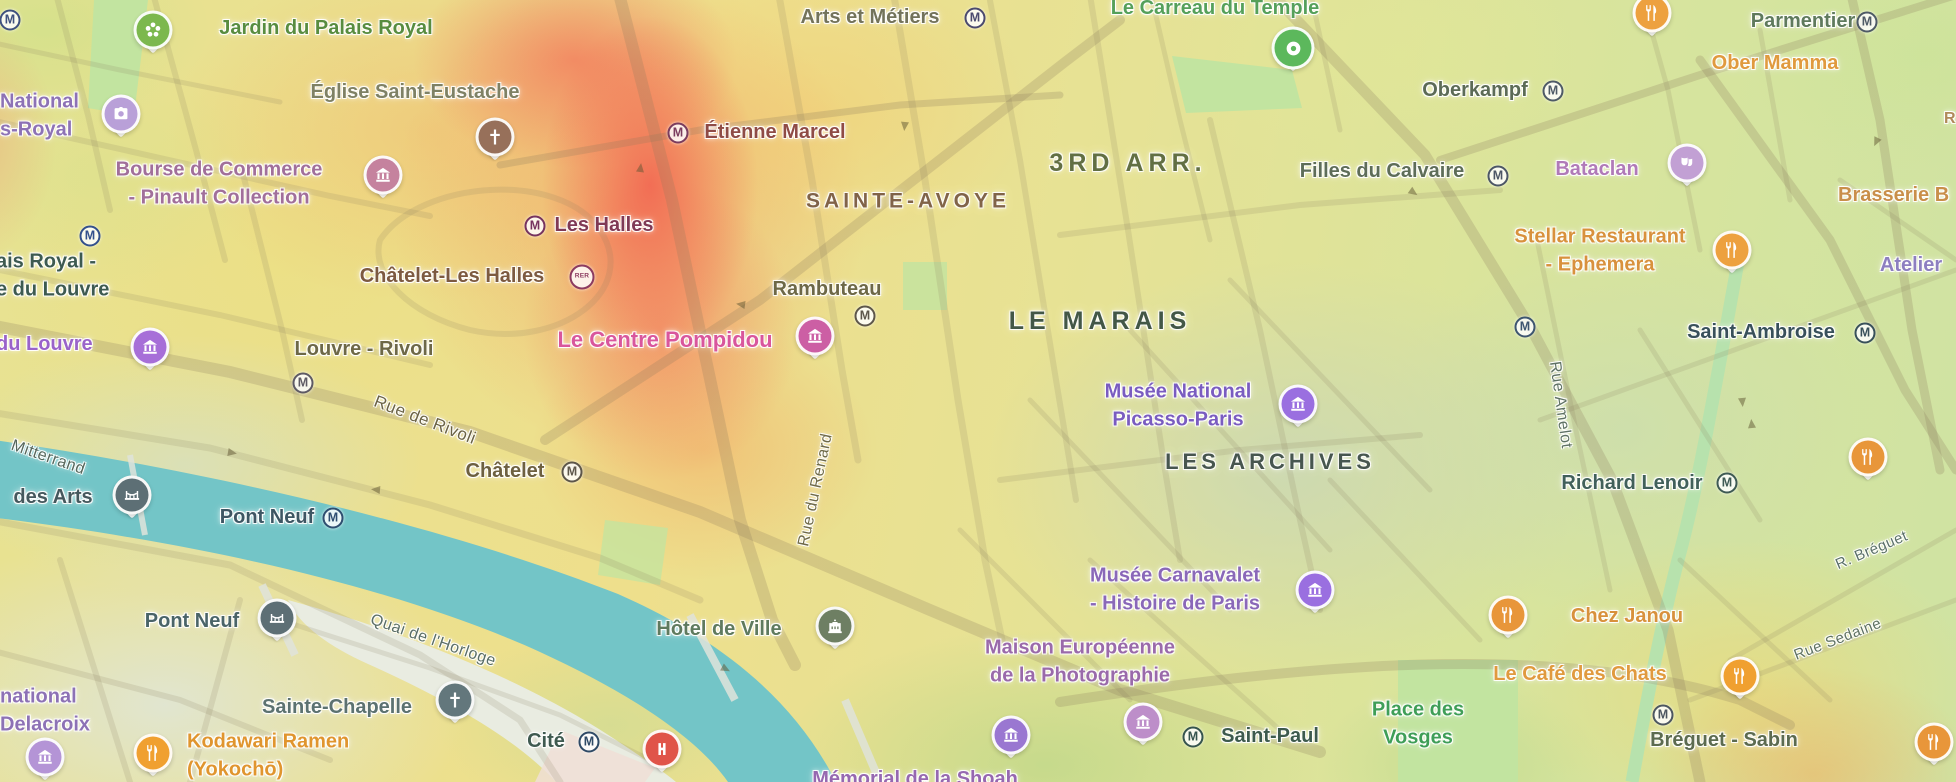 The image size is (1956, 782). Describe the element at coordinates (45, 710) in the screenshot. I see `place-label-national-delacroix: national Delacroix` at that location.